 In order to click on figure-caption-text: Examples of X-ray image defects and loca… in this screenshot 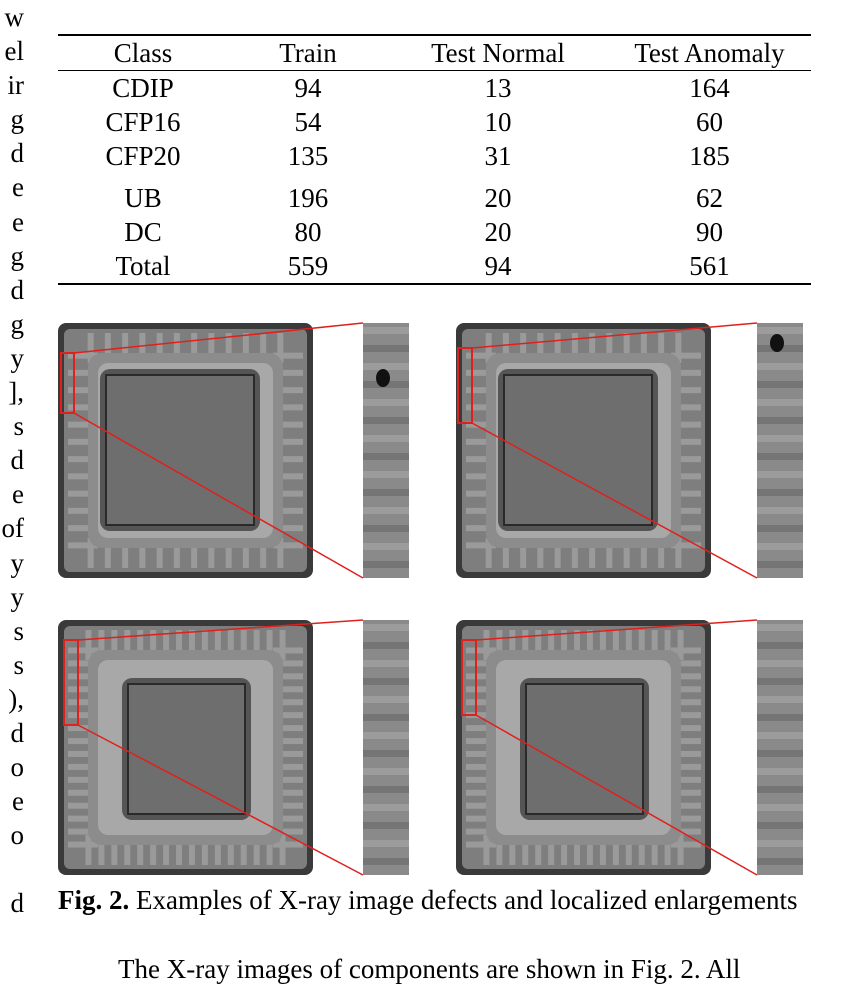, I will do `click(463, 900)`.